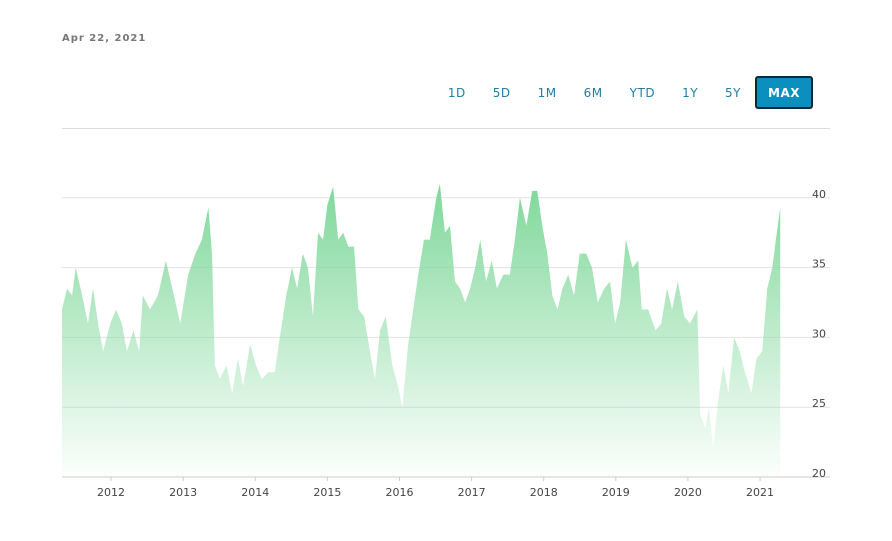 This screenshot has height=541, width=892. I want to click on range-buttons: 1D 5D 1M 6M YTD 1Y 5Y MAX, so click(623, 92).